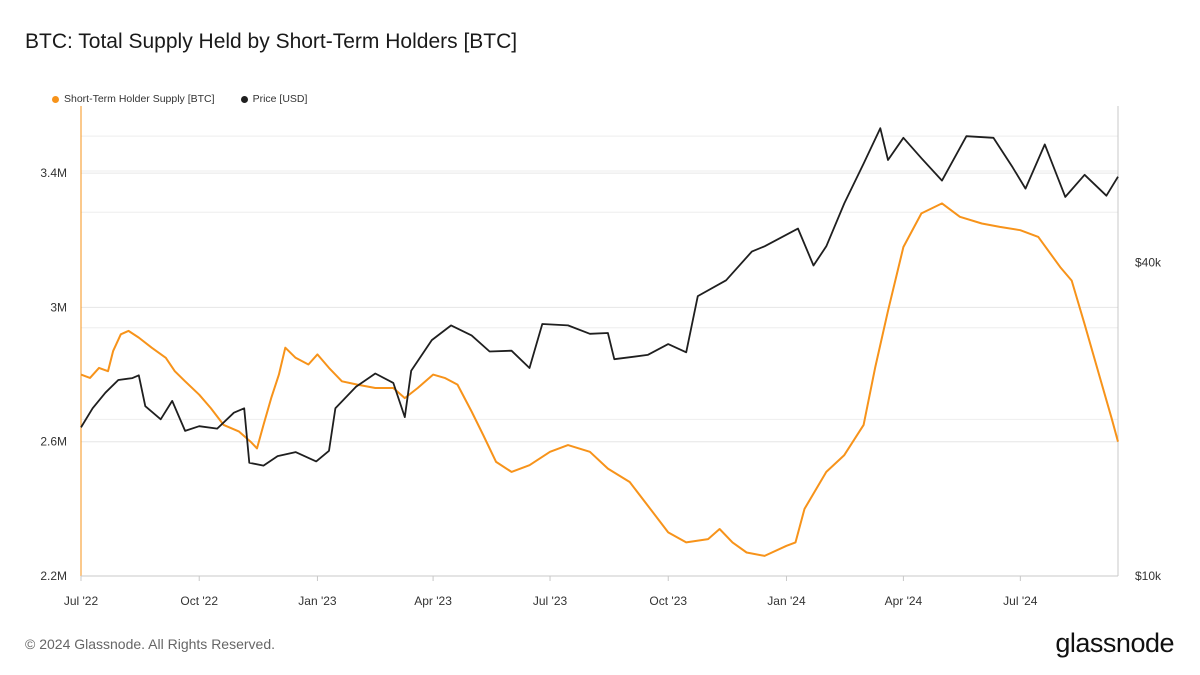 This screenshot has height=675, width=1200. I want to click on y-right-tick-label: $10k, so click(1148, 576).